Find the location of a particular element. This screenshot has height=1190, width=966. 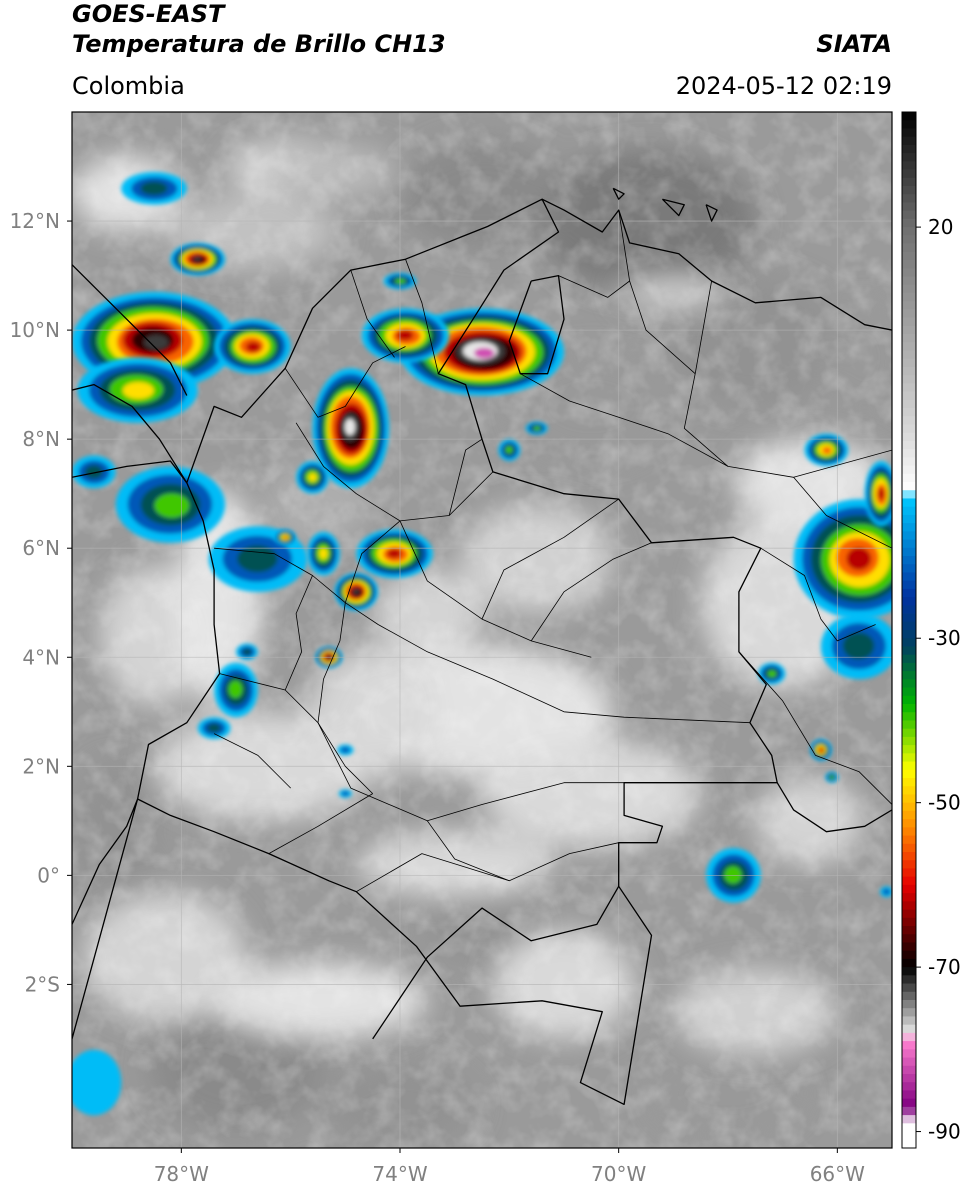

lat-tick-label: 10°N is located at coordinates (35, 330).